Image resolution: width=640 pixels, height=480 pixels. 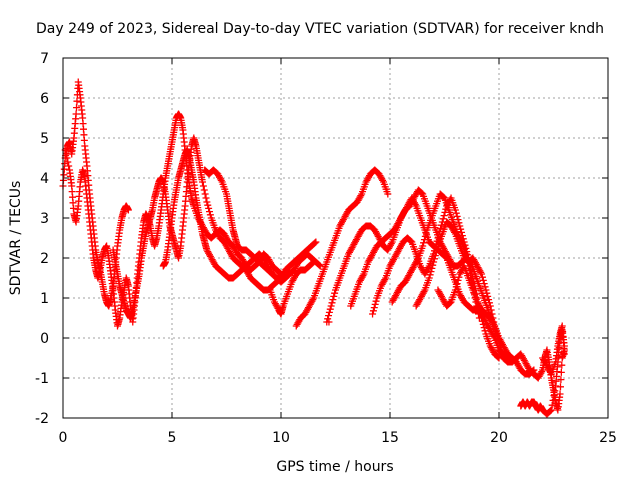 I want to click on x-tick-label: 0, so click(x=63, y=438).